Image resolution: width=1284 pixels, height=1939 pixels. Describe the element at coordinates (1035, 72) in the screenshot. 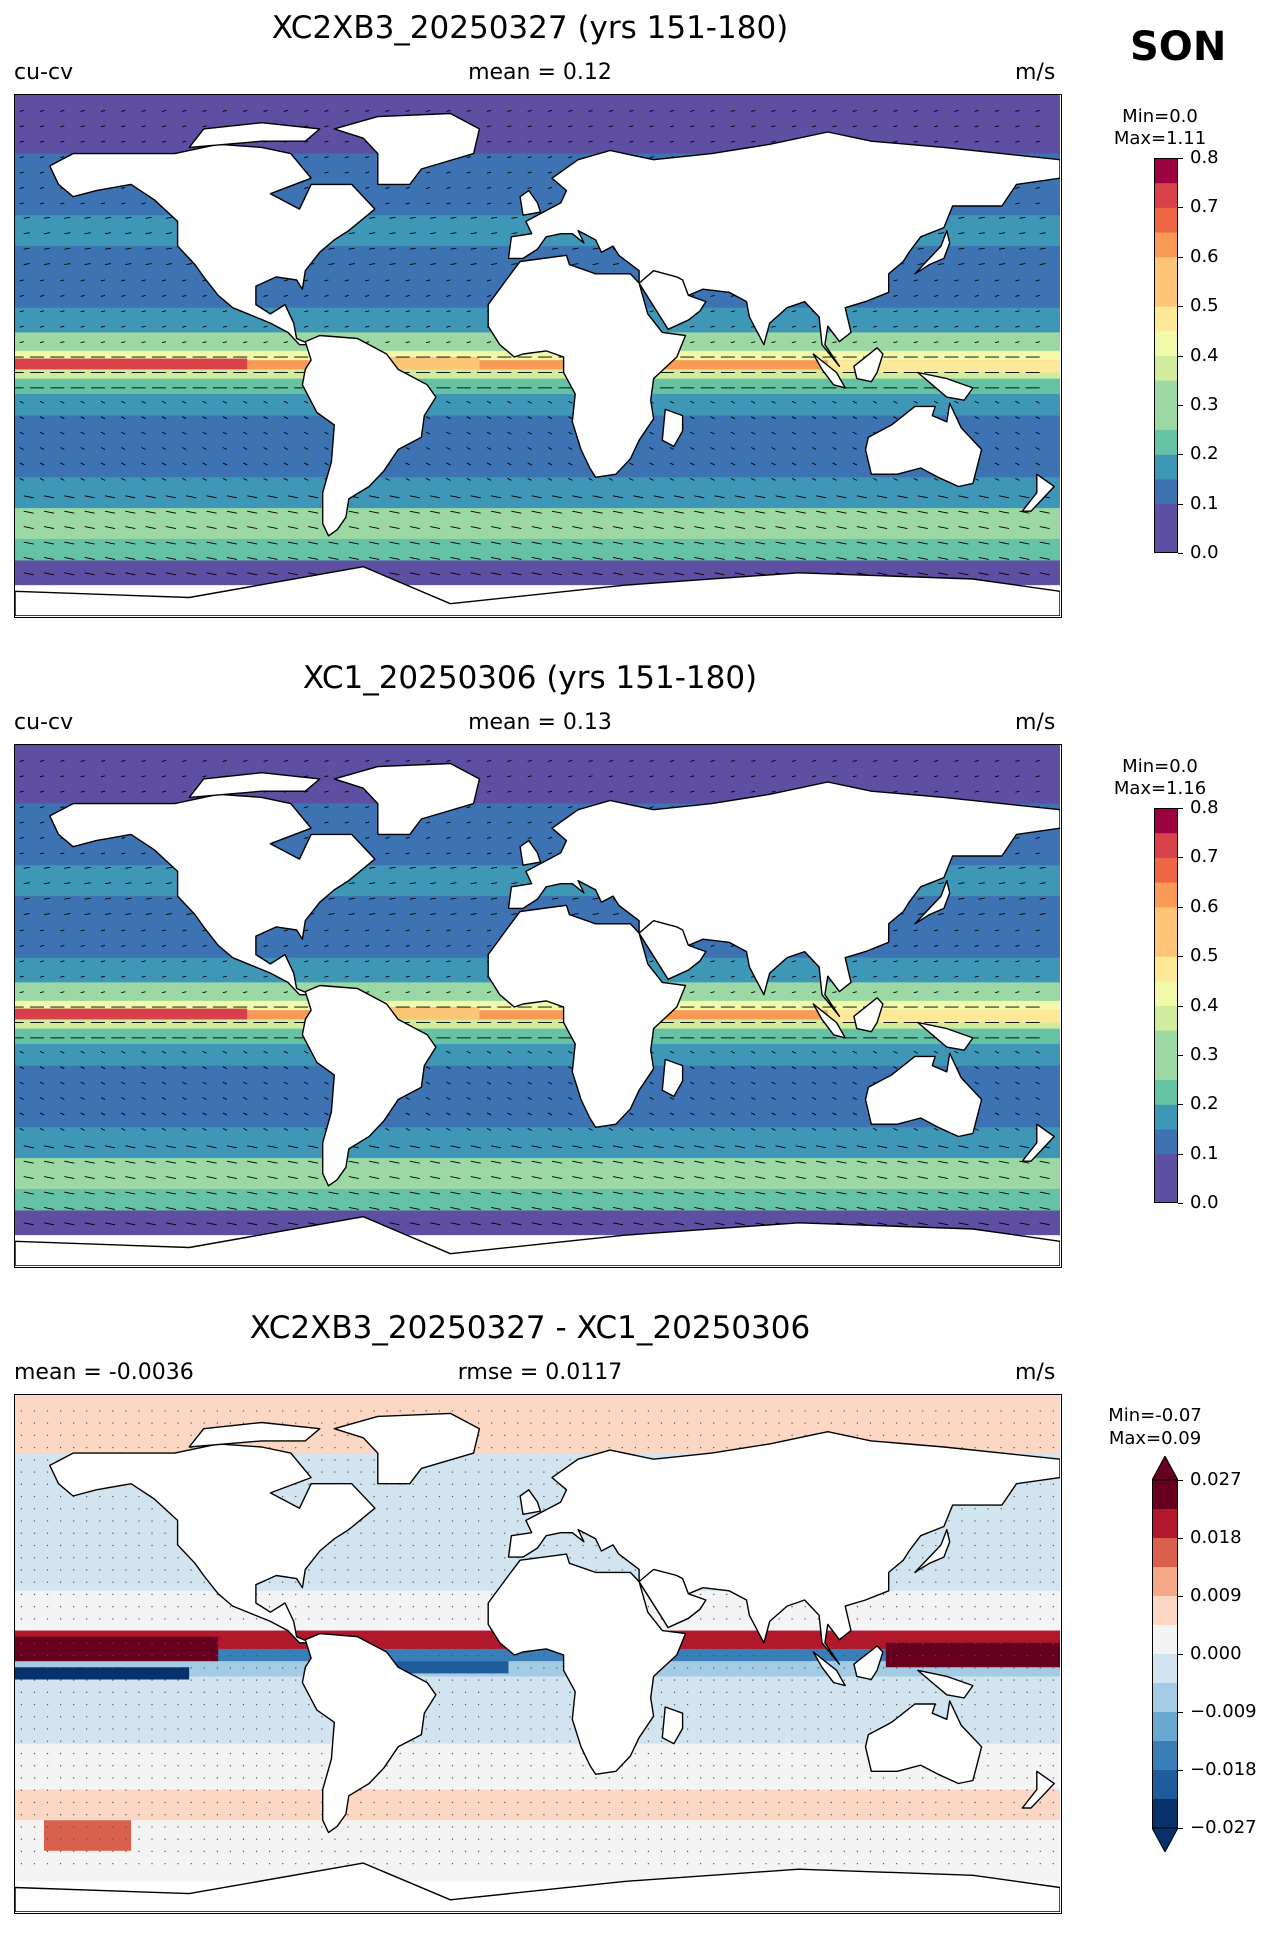

I see `panel-1-units: m/s` at that location.